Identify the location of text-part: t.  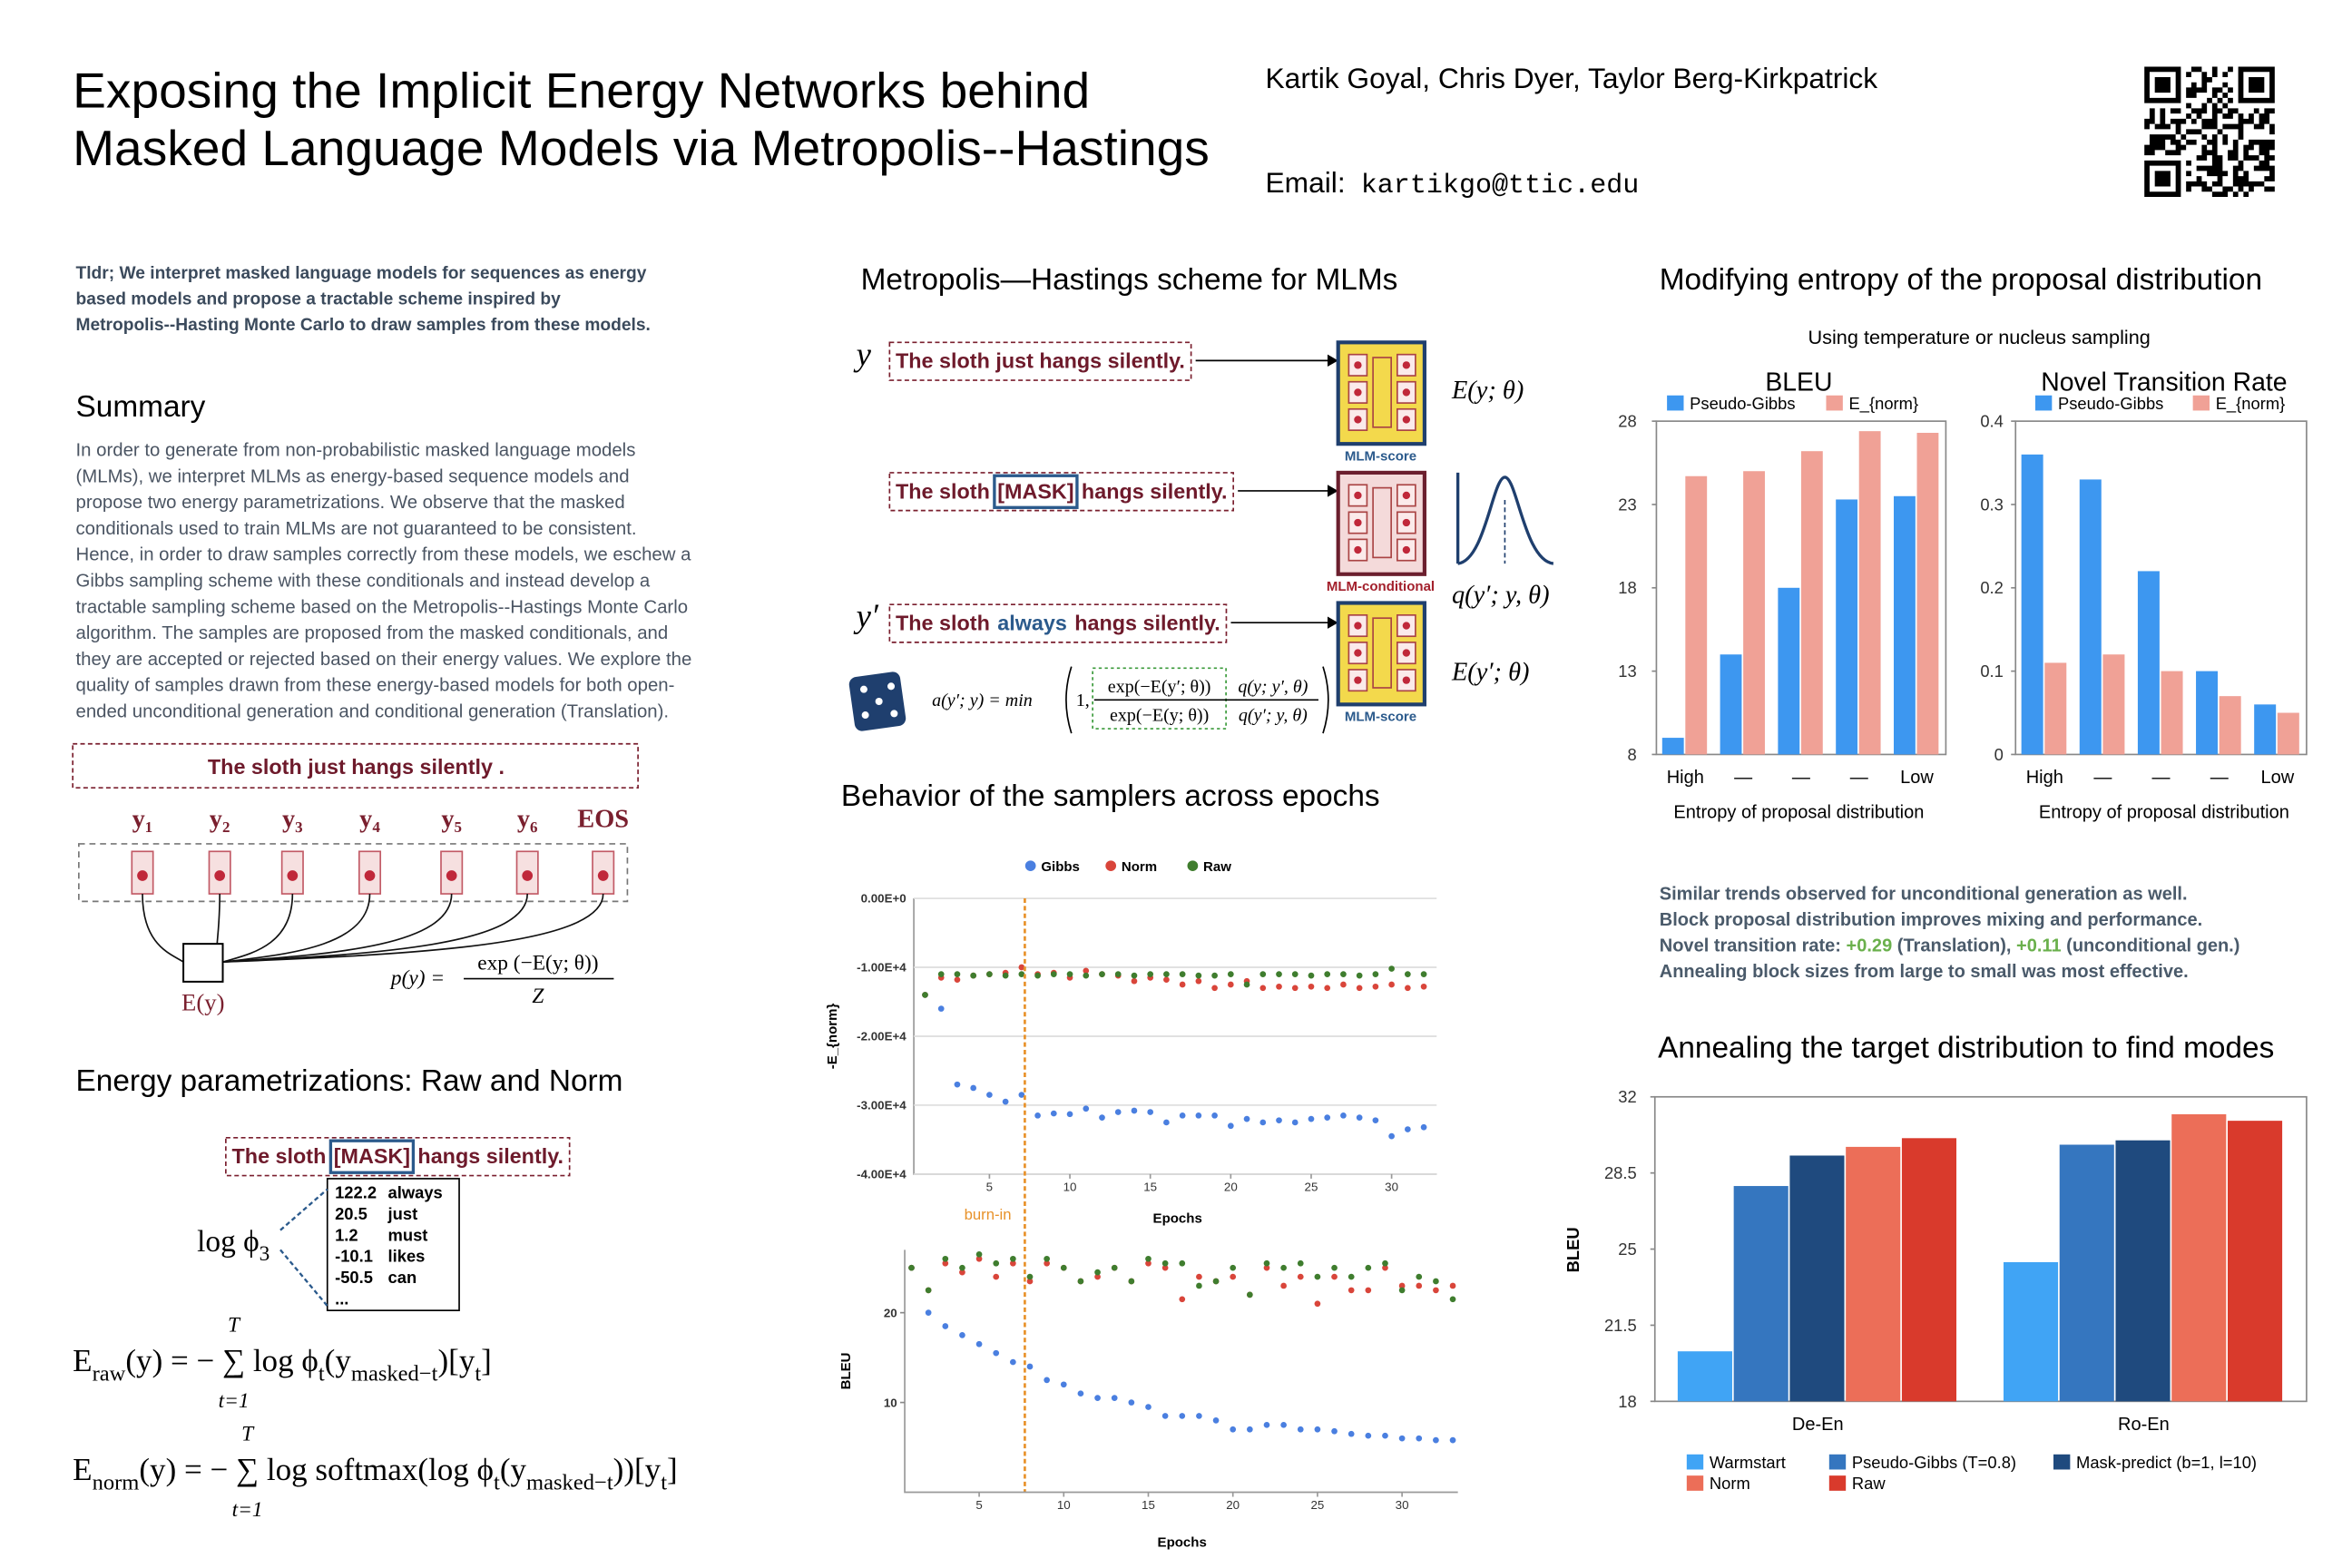
(664, 1483).